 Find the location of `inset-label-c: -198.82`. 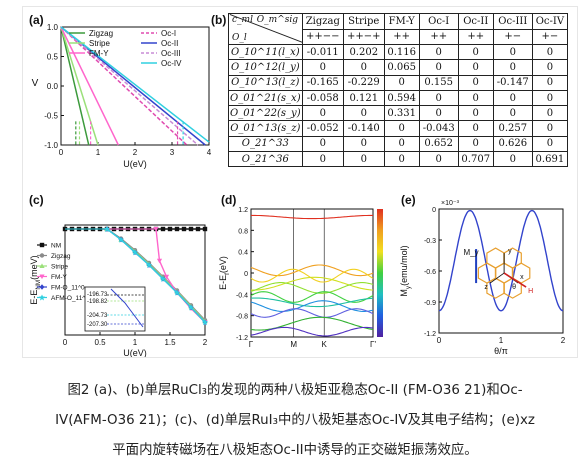

inset-label-c: -198.82 is located at coordinates (97, 302).